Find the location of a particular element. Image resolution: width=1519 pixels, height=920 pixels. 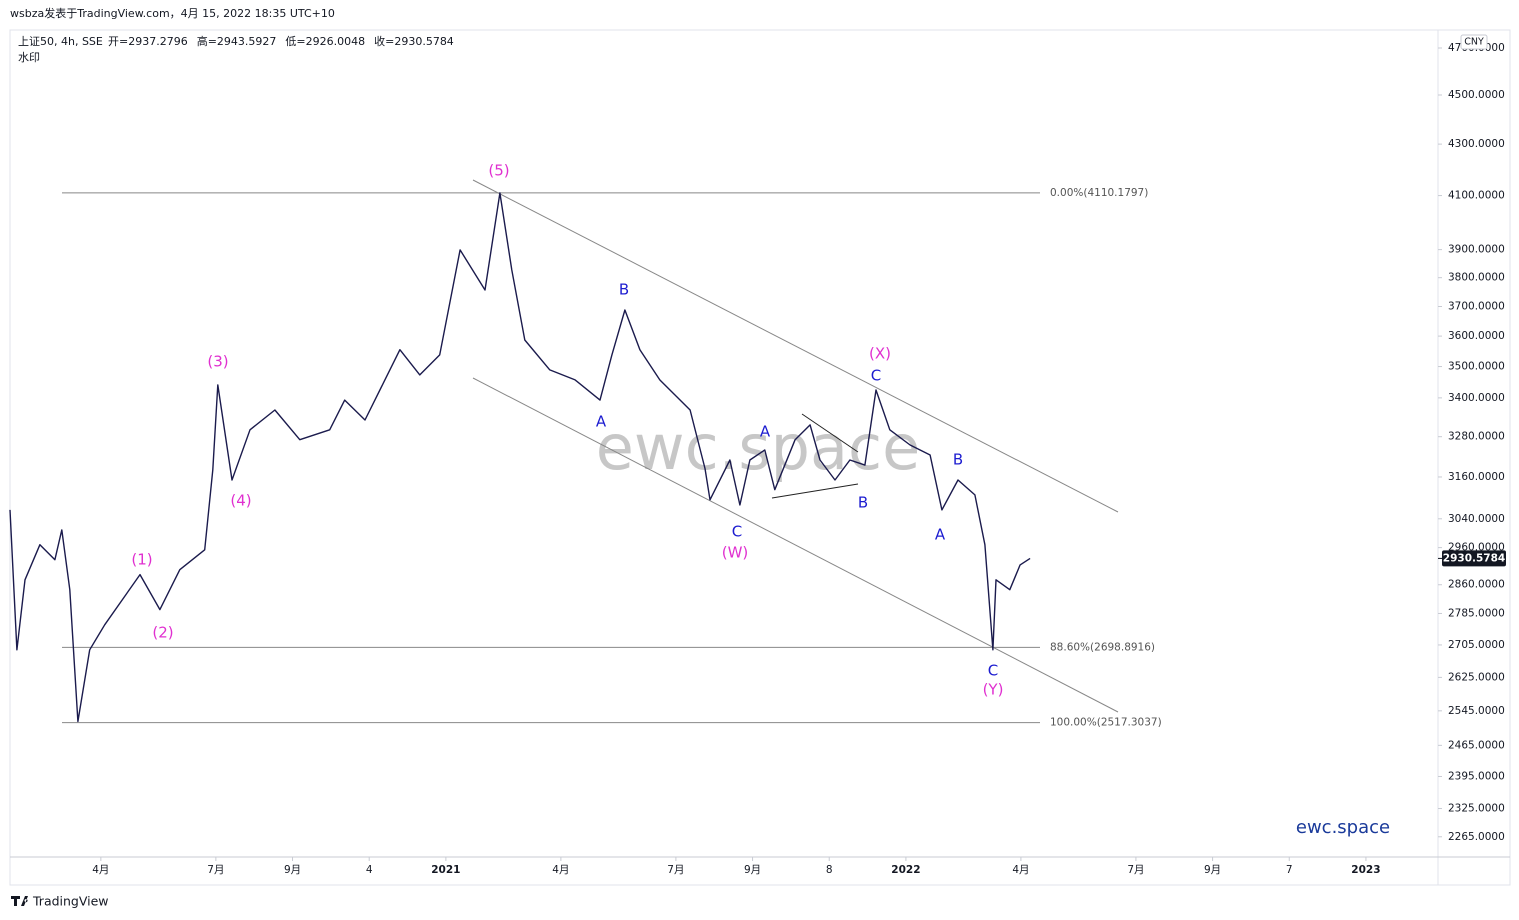

y-tick-label: 4300.0000 is located at coordinates (1476, 144).